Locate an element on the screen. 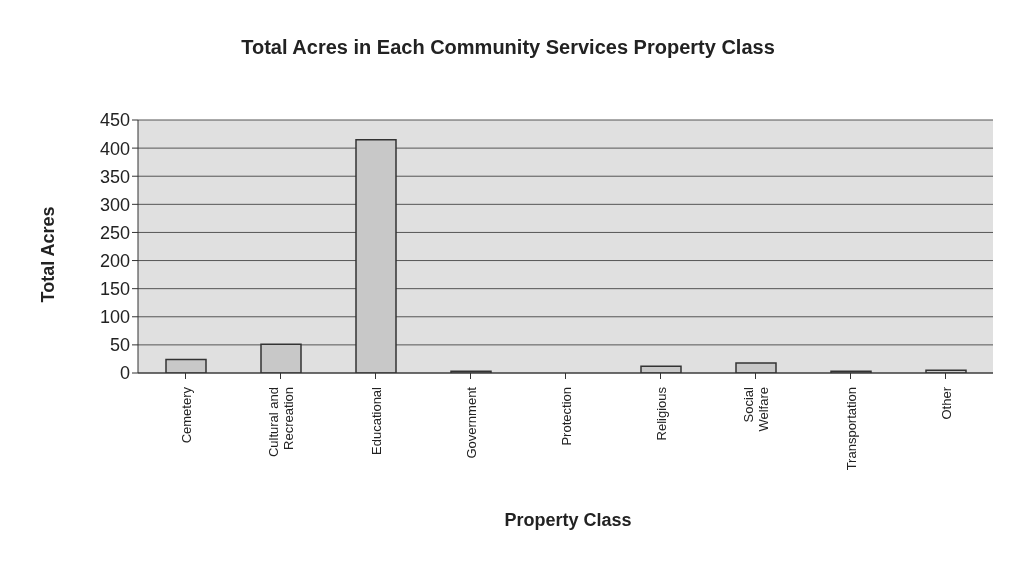 The image size is (1016, 576). y-tick-label: 50 is located at coordinates (119, 345).